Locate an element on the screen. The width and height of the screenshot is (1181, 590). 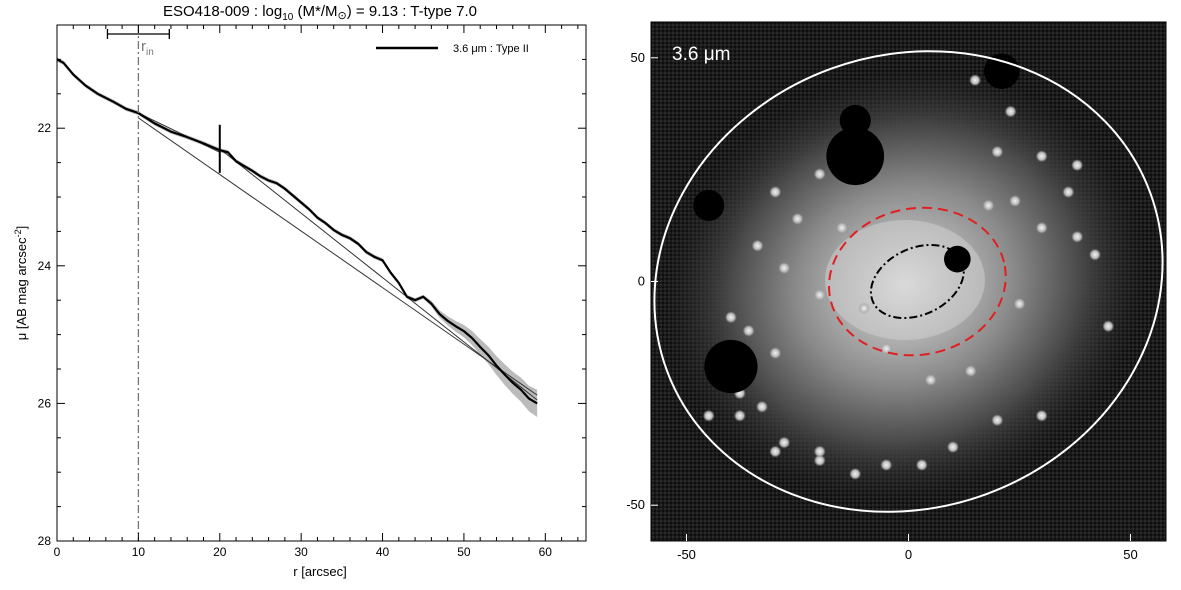
x-tick-label: 60 is located at coordinates (546, 552).